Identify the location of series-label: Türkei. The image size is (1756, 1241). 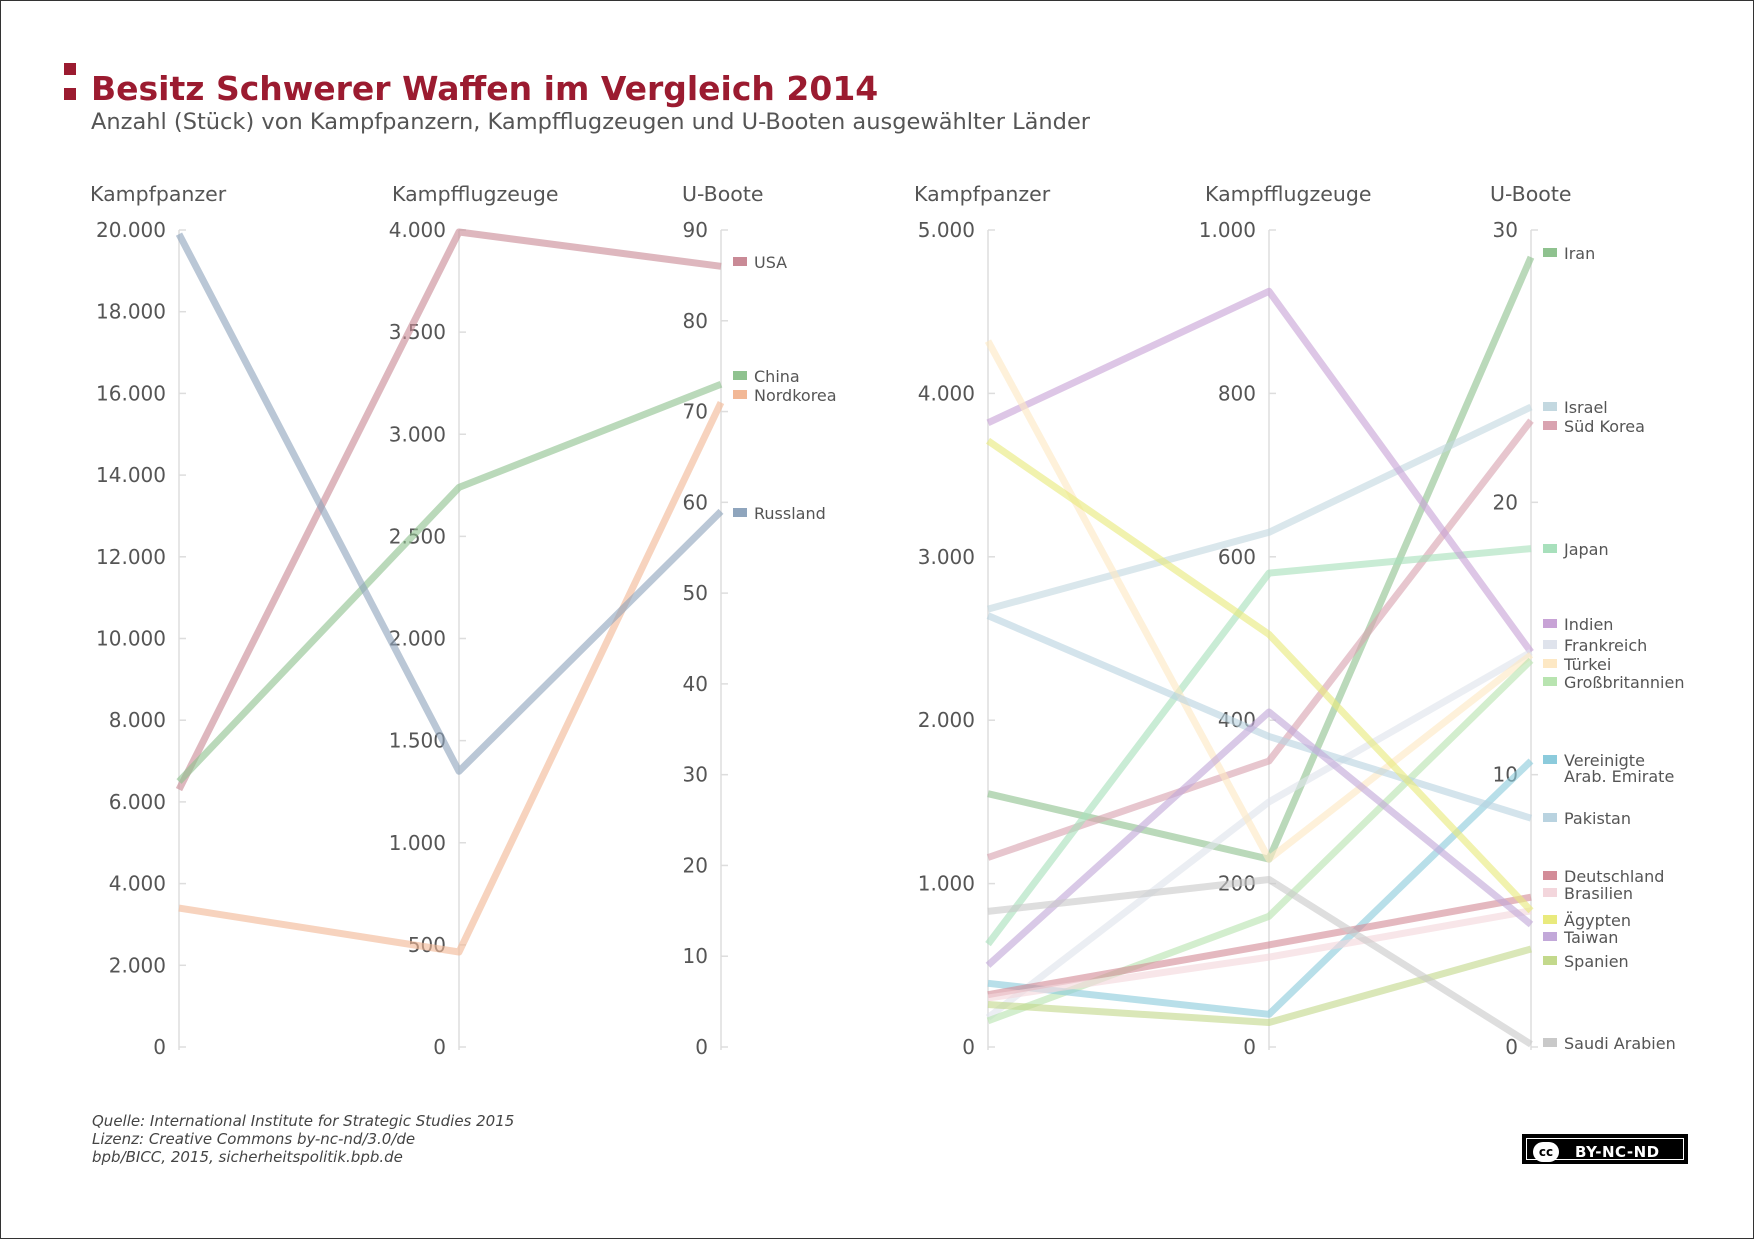
(1587, 664).